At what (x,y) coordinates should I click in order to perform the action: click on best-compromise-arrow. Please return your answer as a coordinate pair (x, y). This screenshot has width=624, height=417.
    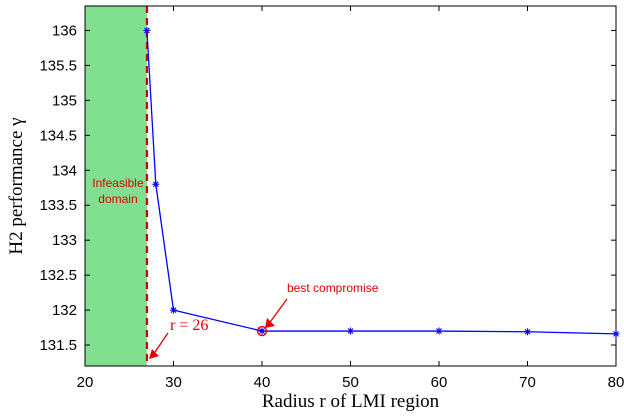
    Looking at the image, I should click on (277, 312).